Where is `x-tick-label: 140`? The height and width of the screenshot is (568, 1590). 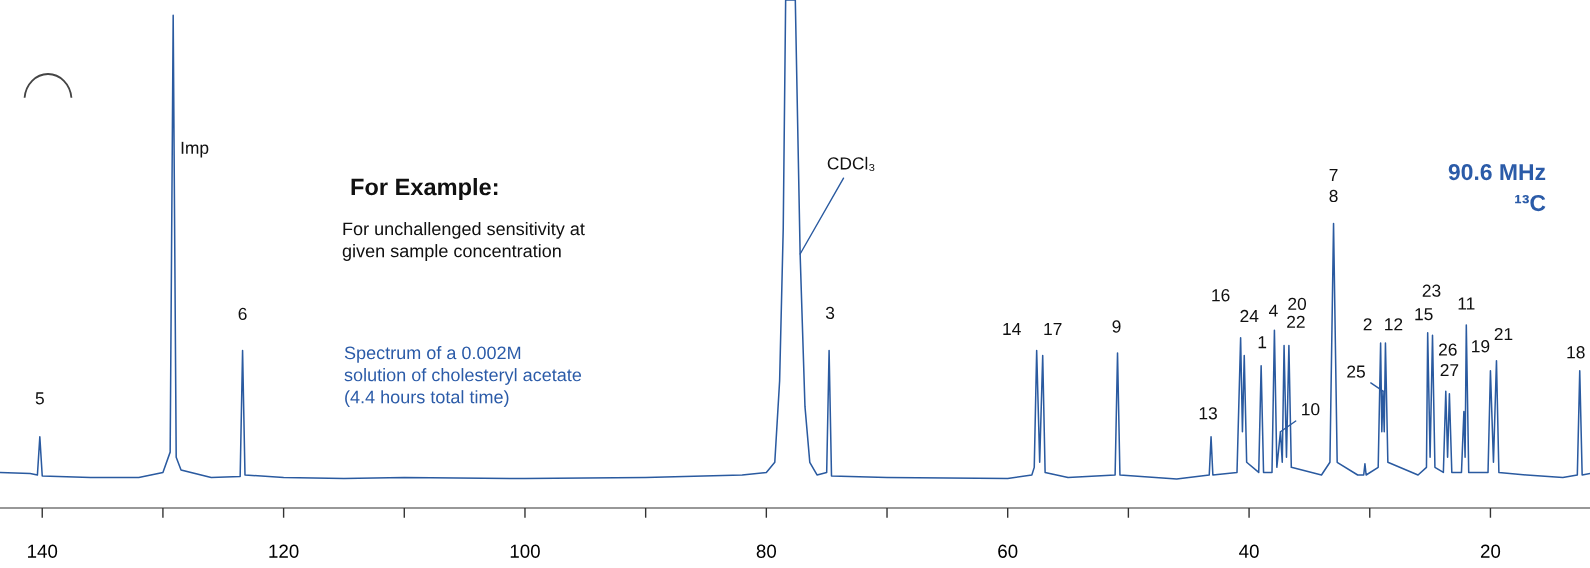
x-tick-label: 140 is located at coordinates (43, 551).